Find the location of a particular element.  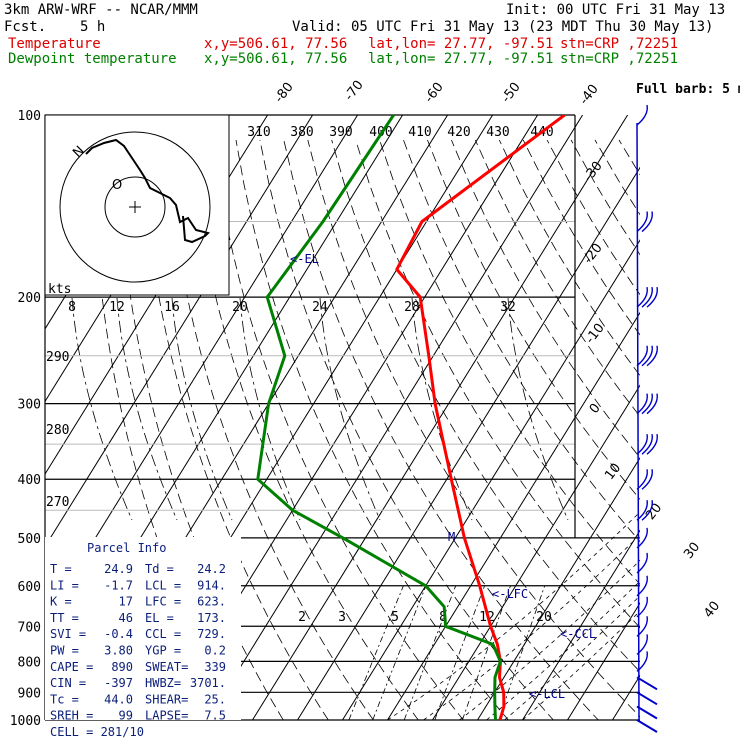

model-title: 3km ARW-WRF -- NCAR/MMM is located at coordinates (101, 10).